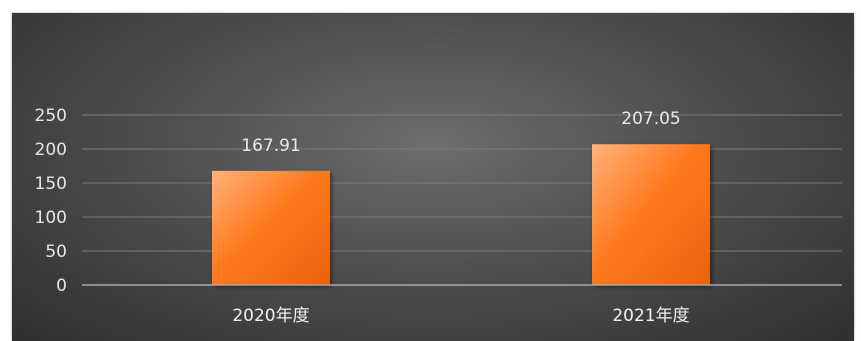  I want to click on x-category-label: 2021年度, so click(650, 316).